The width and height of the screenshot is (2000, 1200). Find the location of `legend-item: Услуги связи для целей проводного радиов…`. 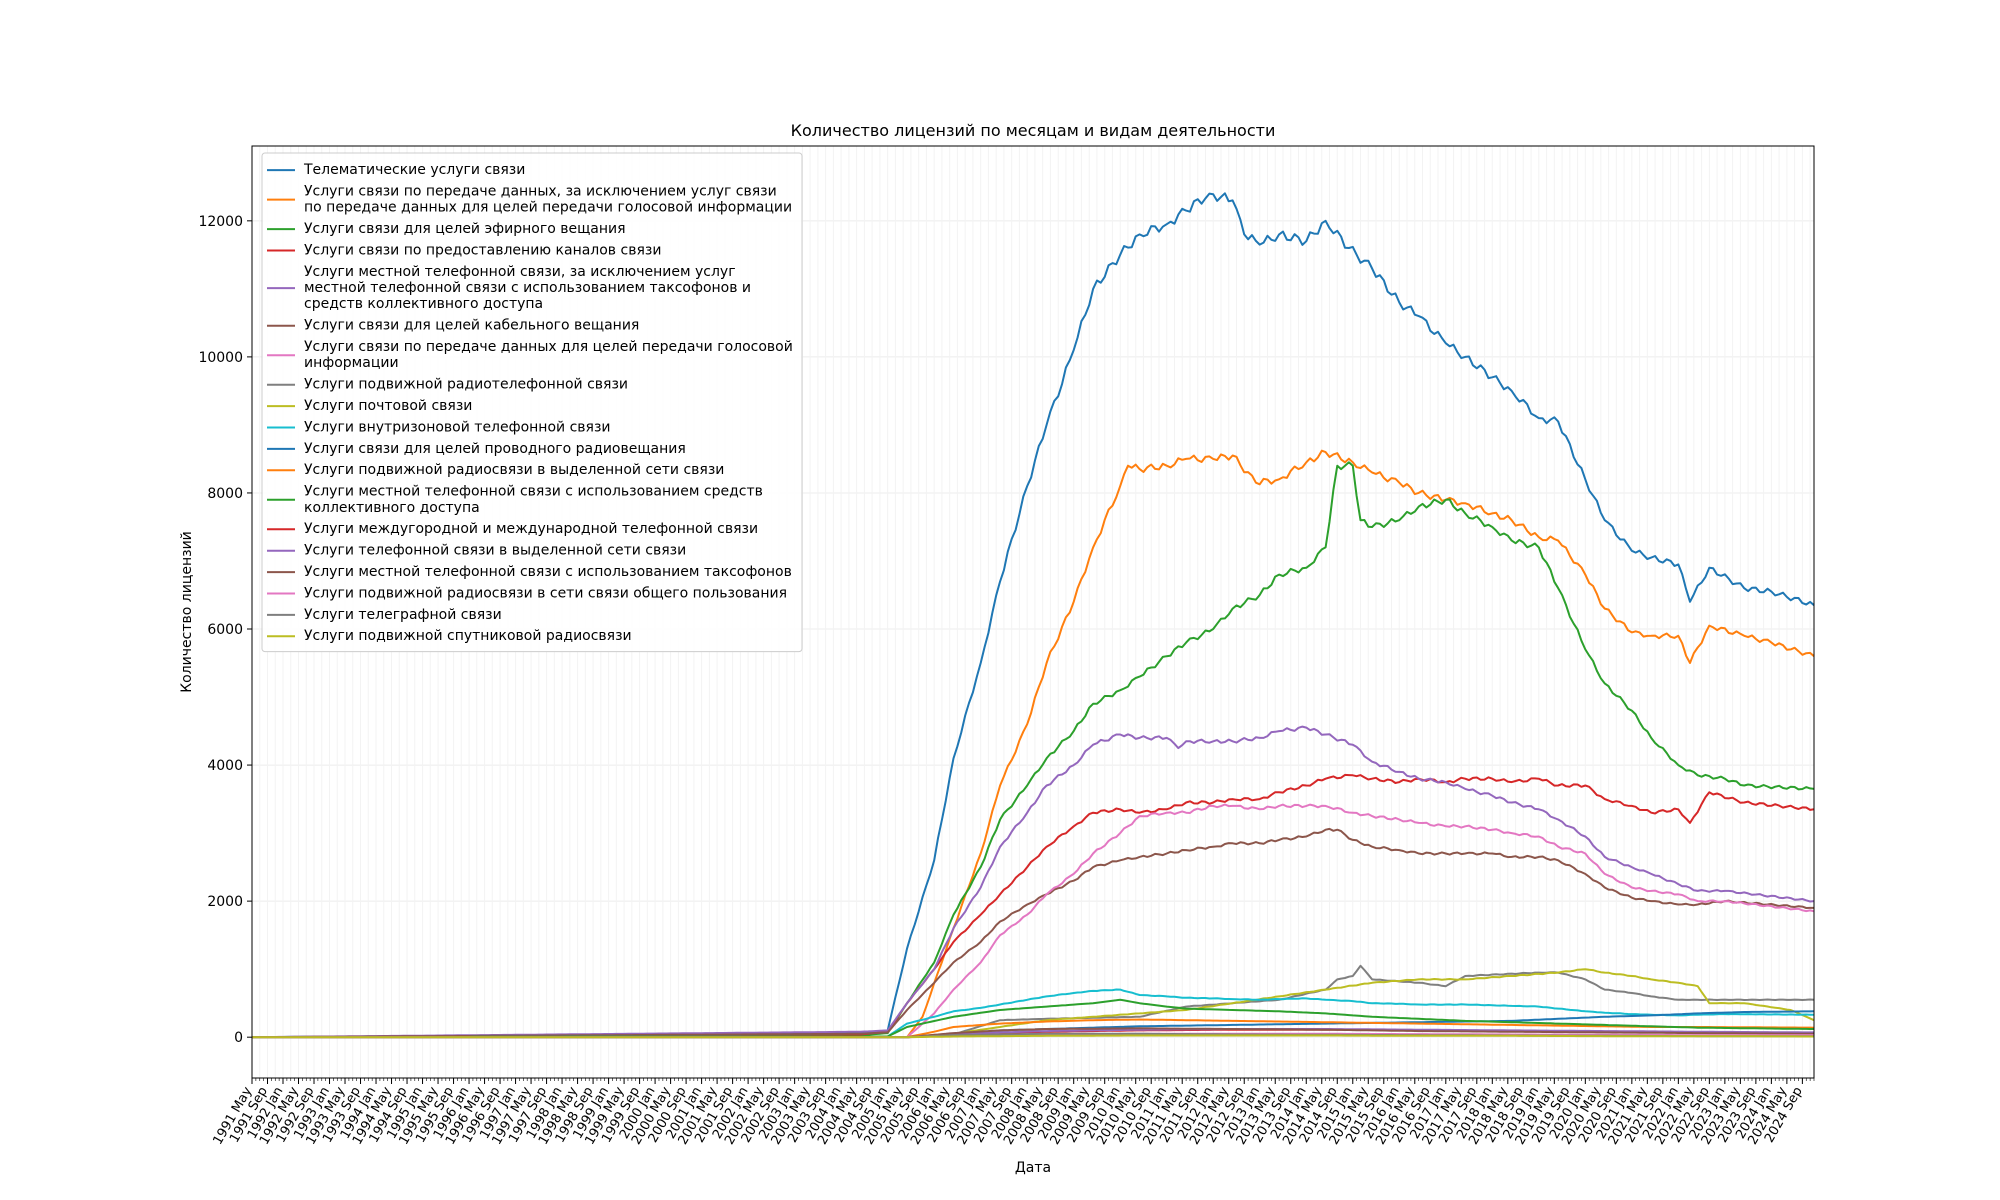

legend-item: Услуги связи для целей проводного радиов… is located at coordinates (495, 449).